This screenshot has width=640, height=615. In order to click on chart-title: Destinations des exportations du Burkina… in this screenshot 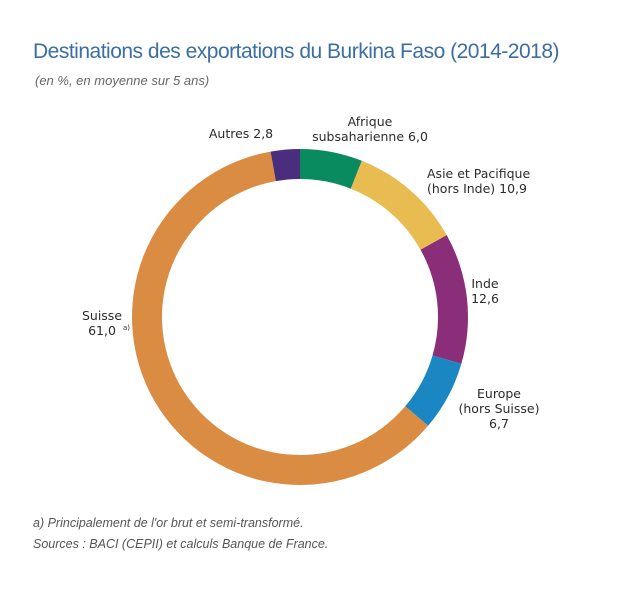, I will do `click(296, 51)`.